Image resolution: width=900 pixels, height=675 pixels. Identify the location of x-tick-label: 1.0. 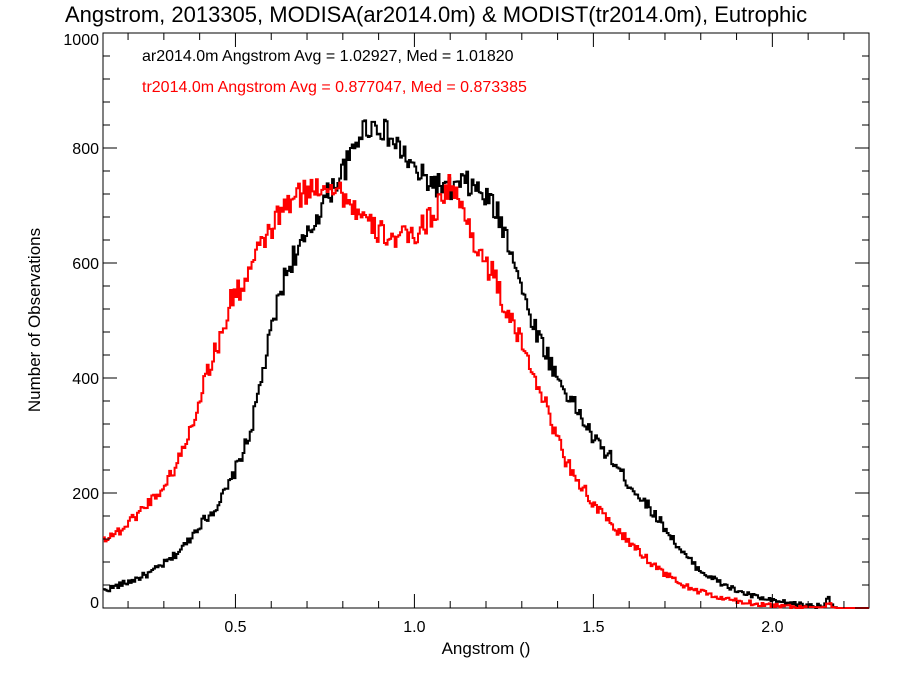
(414, 627).